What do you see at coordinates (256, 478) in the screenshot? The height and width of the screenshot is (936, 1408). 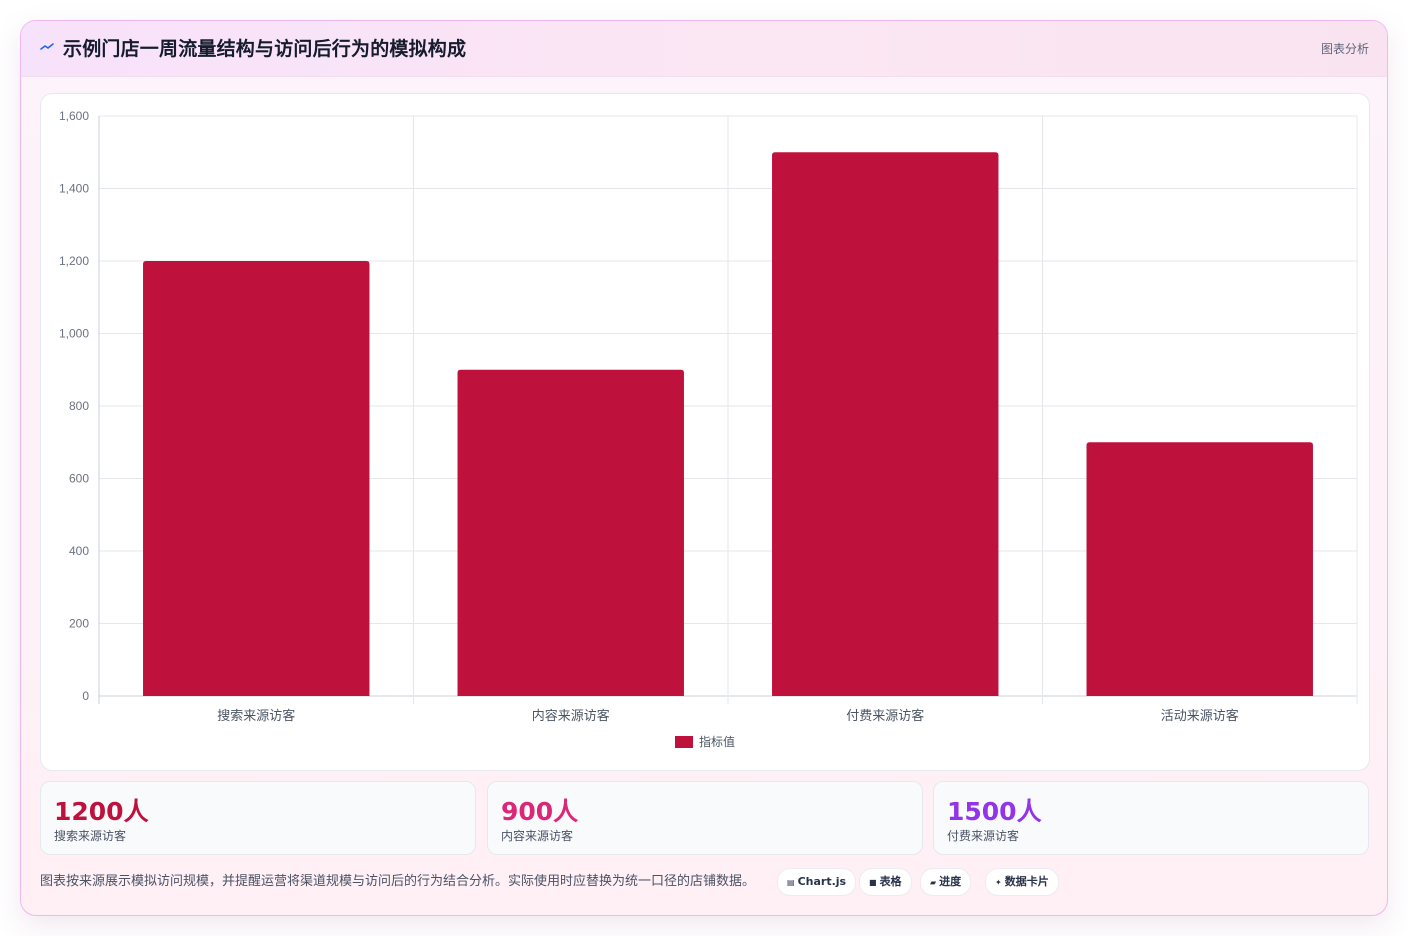 I see `bar-搜索来源访客` at bounding box center [256, 478].